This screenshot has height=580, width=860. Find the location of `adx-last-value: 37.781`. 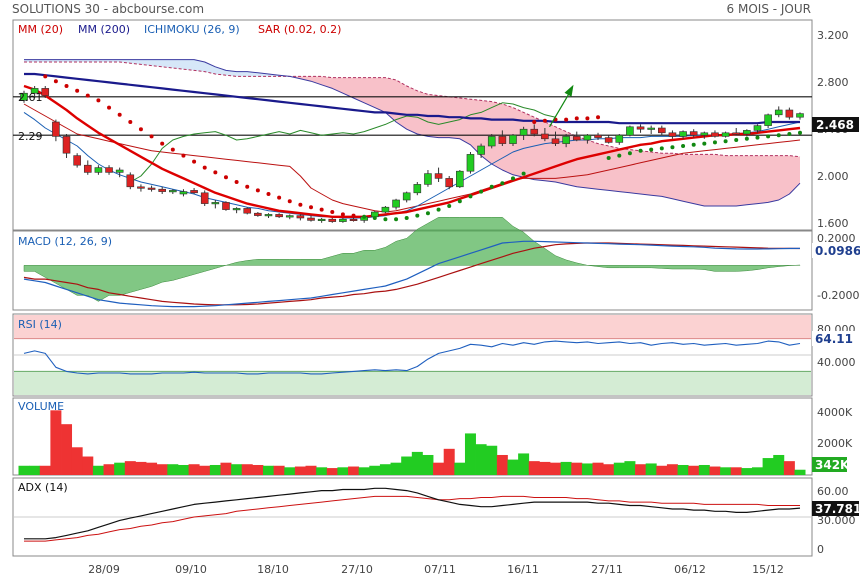

adx-last-value: 37.781 is located at coordinates (837, 509).